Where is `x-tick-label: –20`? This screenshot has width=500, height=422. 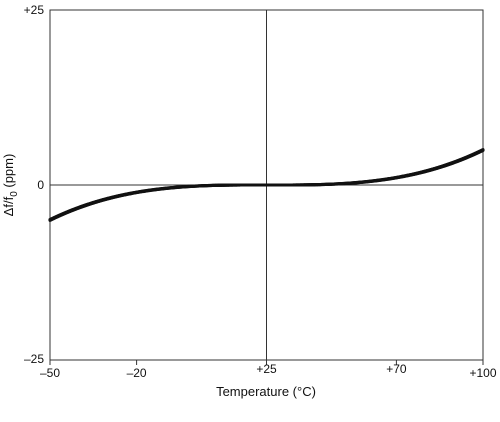
x-tick-label: –20 is located at coordinates (137, 373).